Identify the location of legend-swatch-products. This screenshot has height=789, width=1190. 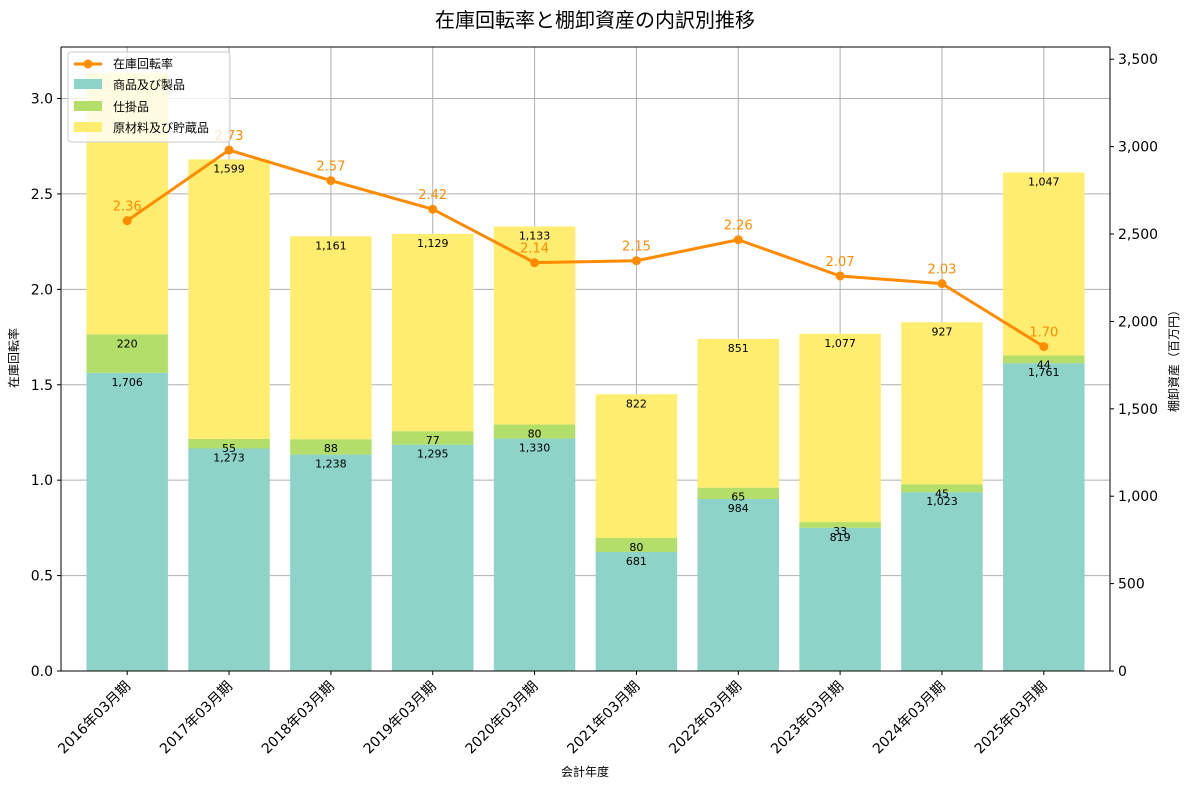
(88, 84).